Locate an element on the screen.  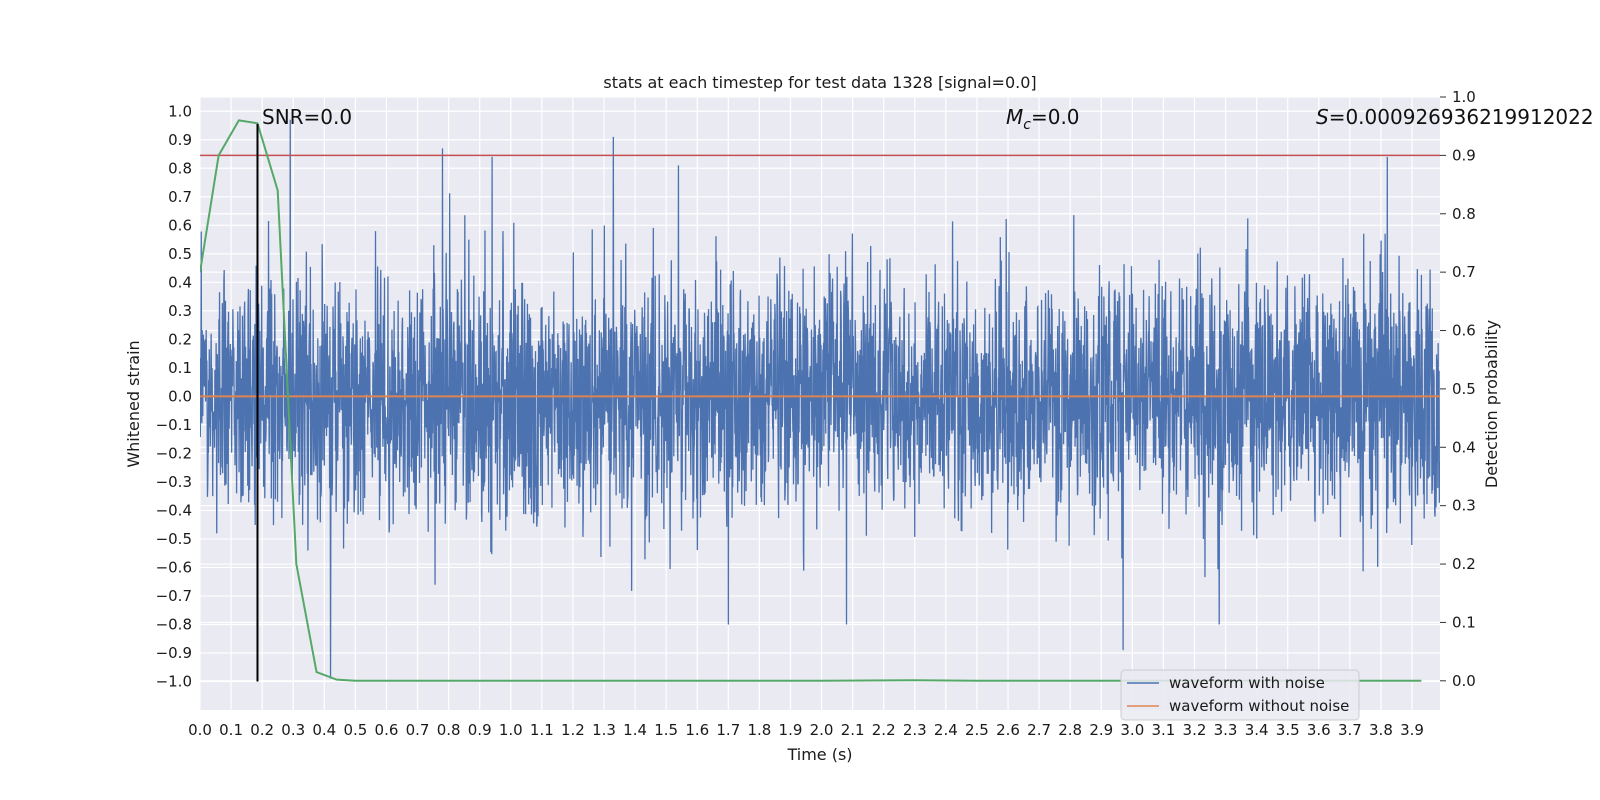
x-tick-label: 2.4 is located at coordinates (946, 730).